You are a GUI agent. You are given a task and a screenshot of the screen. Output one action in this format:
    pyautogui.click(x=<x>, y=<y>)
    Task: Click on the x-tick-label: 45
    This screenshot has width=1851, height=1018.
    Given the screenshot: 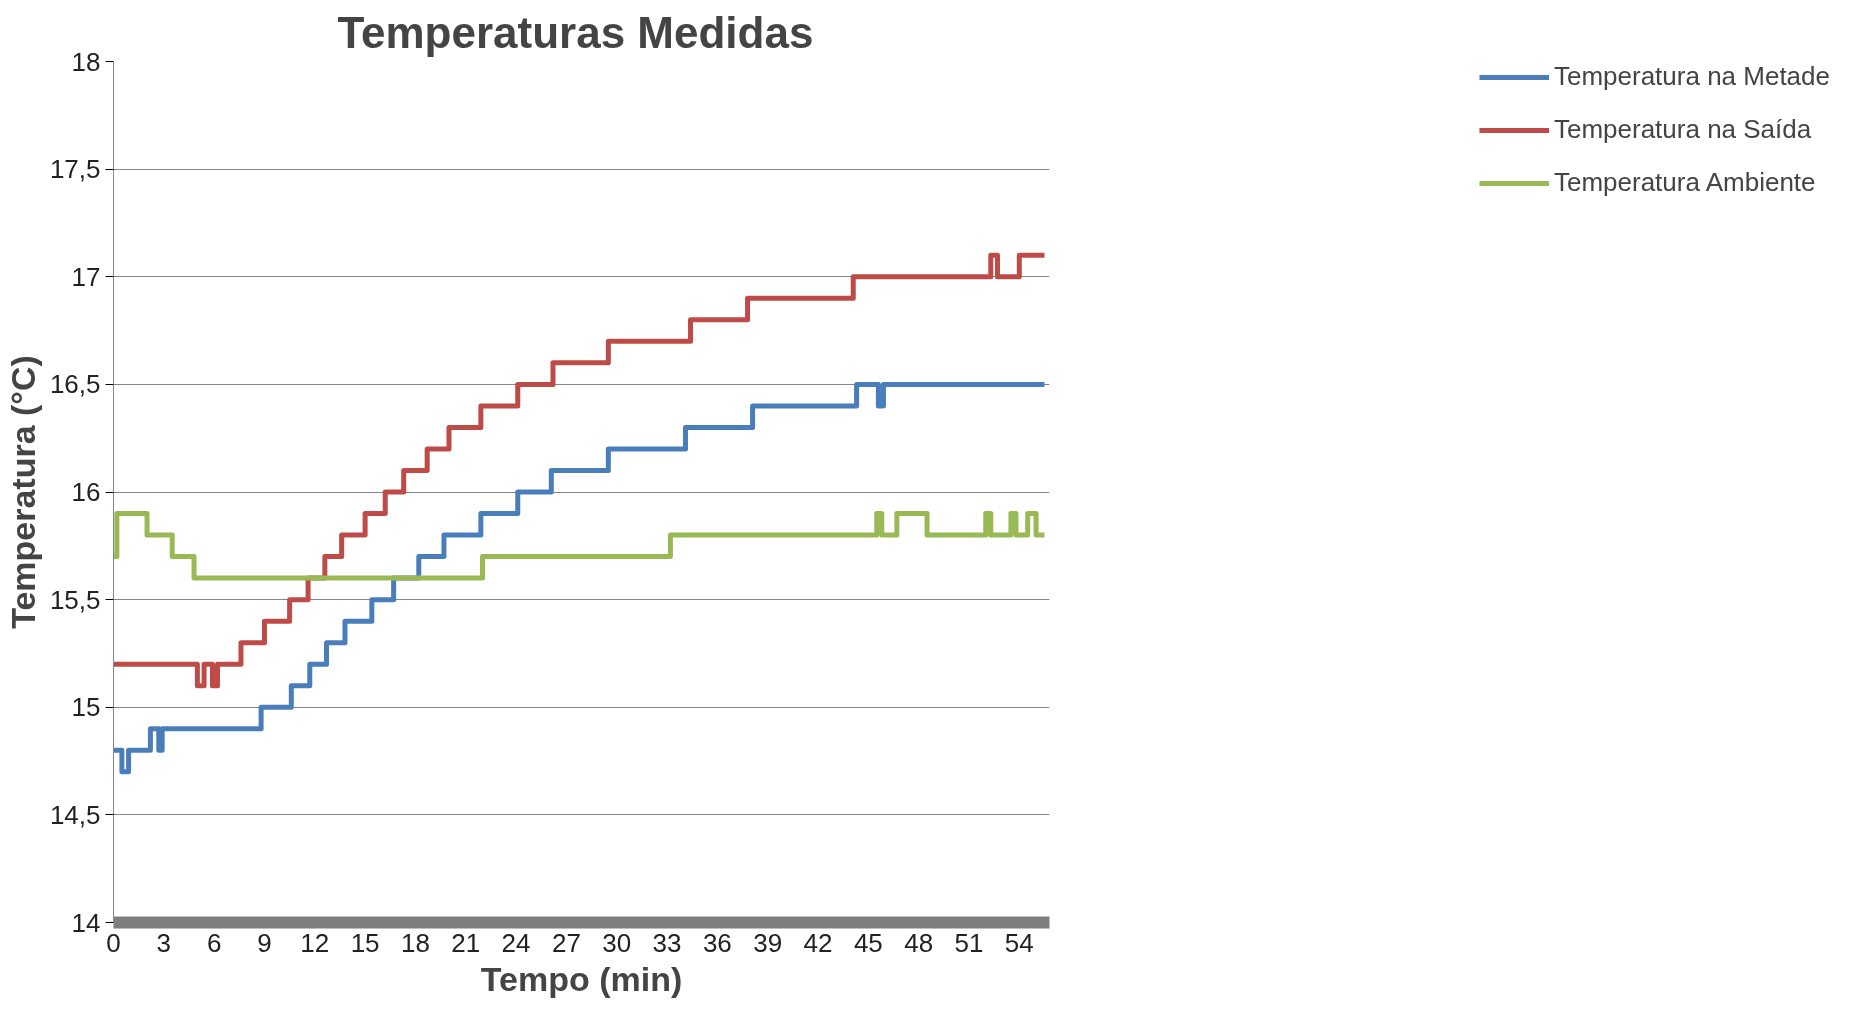 What is the action you would take?
    pyautogui.click(x=868, y=942)
    